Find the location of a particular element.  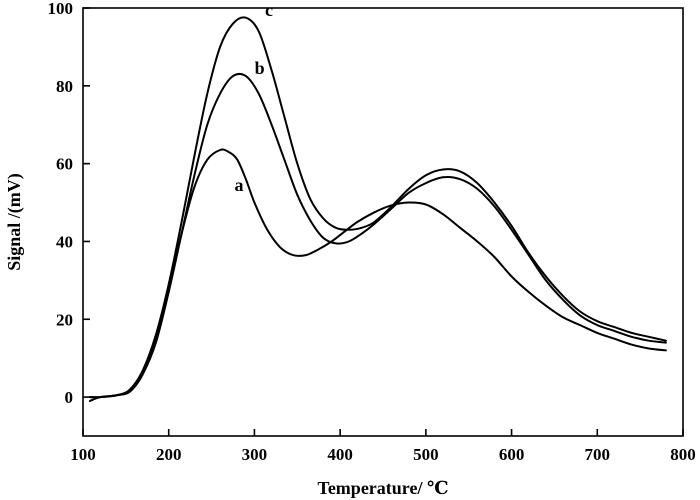

x-tick-label: 400 is located at coordinates (340, 454).